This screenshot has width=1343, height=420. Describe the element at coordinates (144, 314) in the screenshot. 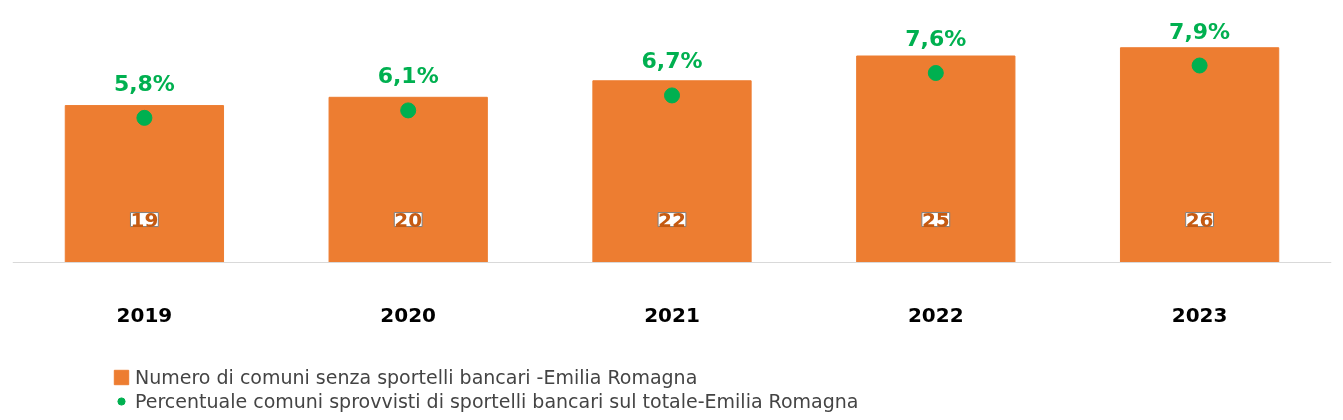

I see `x-tick-label: 2019` at that location.